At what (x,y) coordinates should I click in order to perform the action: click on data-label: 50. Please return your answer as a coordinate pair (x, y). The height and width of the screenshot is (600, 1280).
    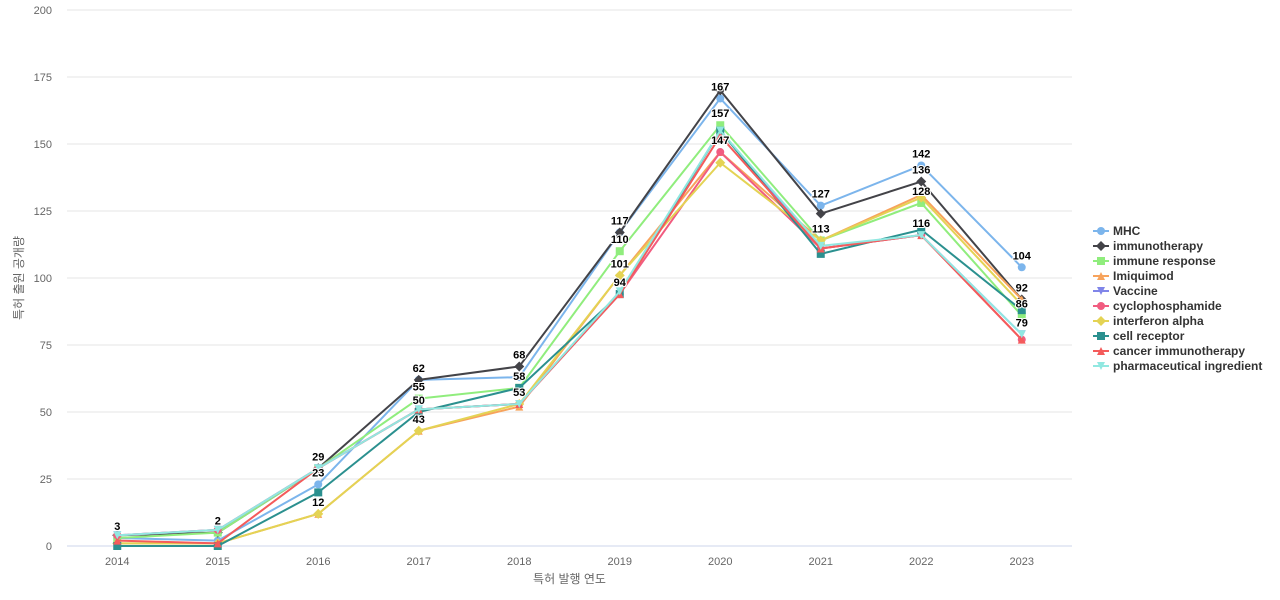
    Looking at the image, I should click on (419, 401).